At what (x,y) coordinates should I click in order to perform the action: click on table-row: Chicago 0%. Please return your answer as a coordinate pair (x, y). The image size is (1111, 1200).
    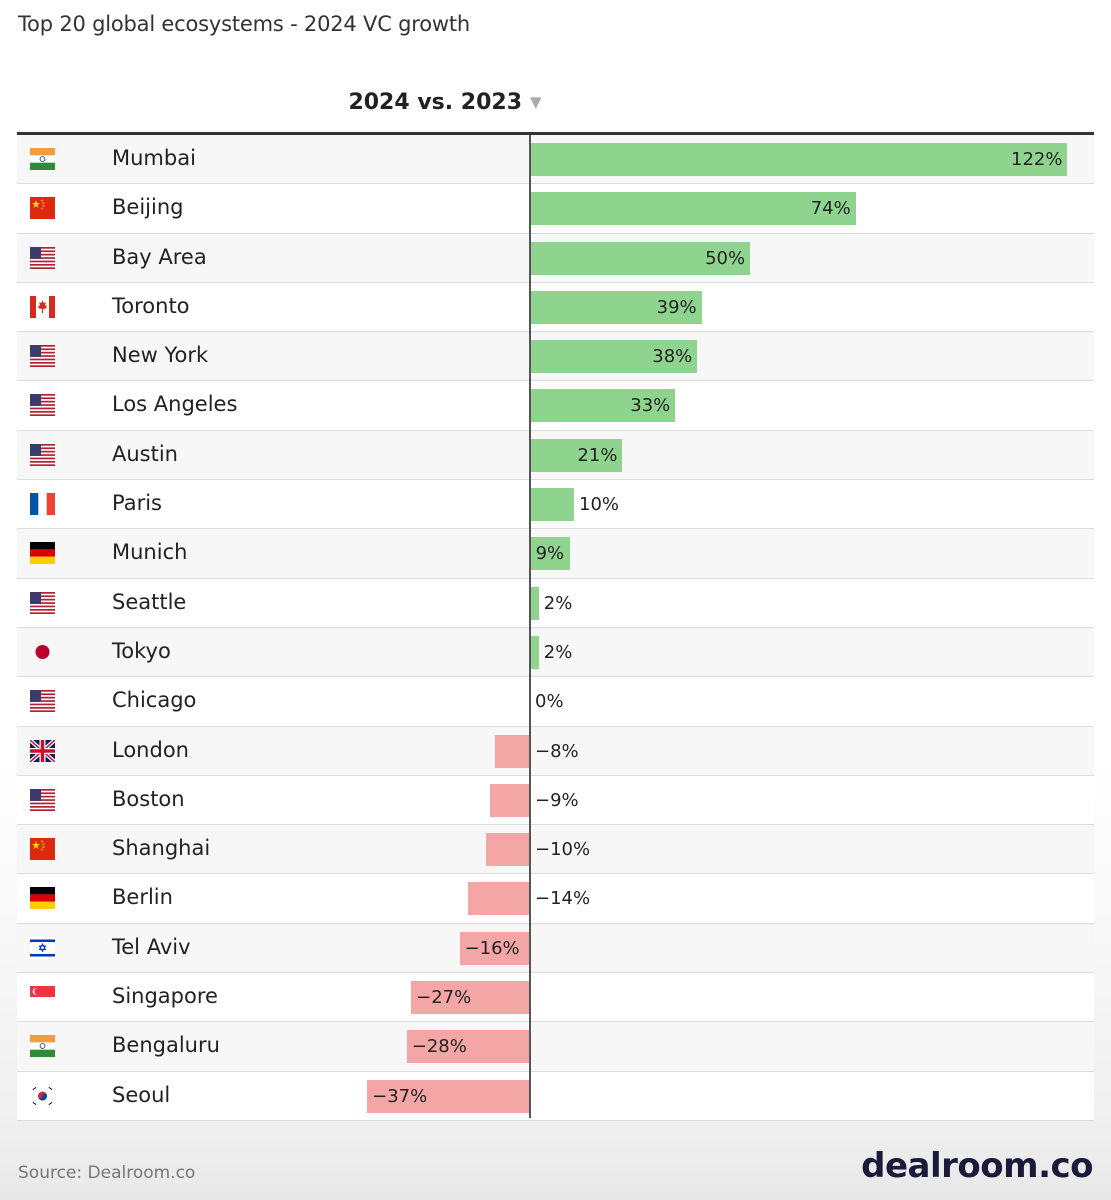
    Looking at the image, I should click on (555, 702).